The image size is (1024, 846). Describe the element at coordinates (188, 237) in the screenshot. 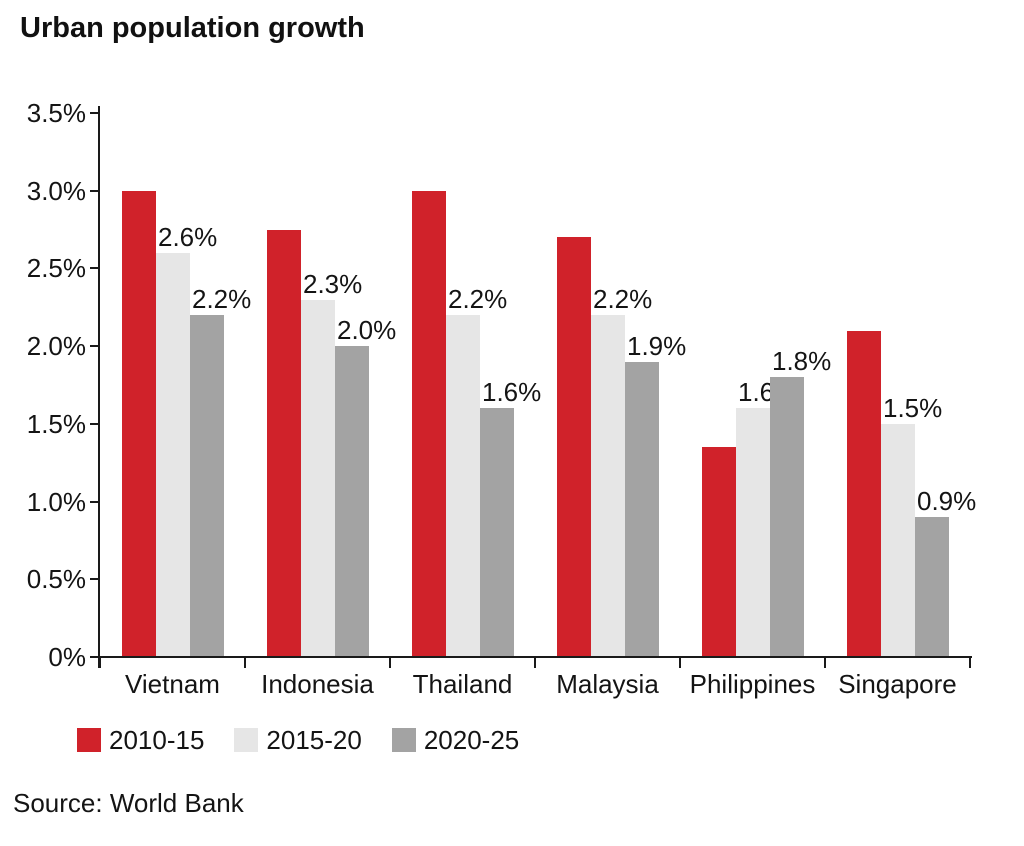

I see `bar-value-label: 2.6%` at that location.